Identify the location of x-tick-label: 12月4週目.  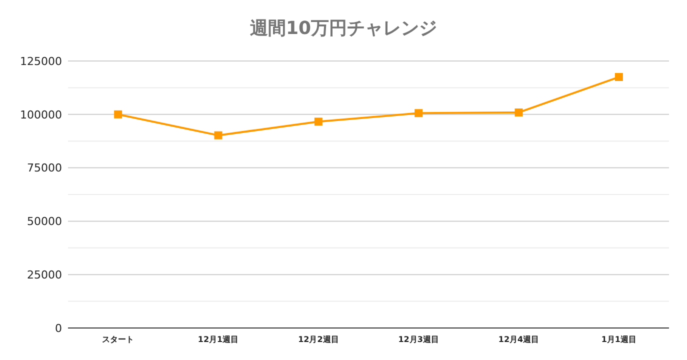
(519, 339).